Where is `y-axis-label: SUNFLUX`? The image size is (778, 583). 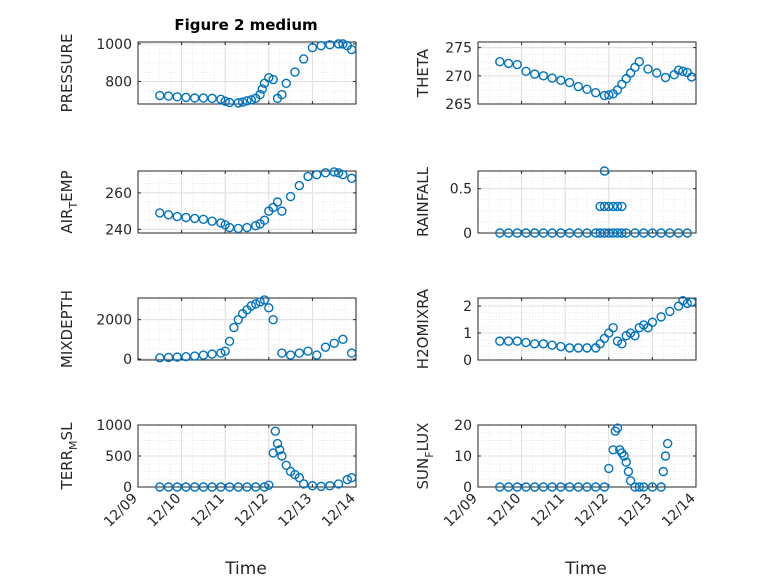 y-axis-label: SUNFLUX is located at coordinates (425, 456).